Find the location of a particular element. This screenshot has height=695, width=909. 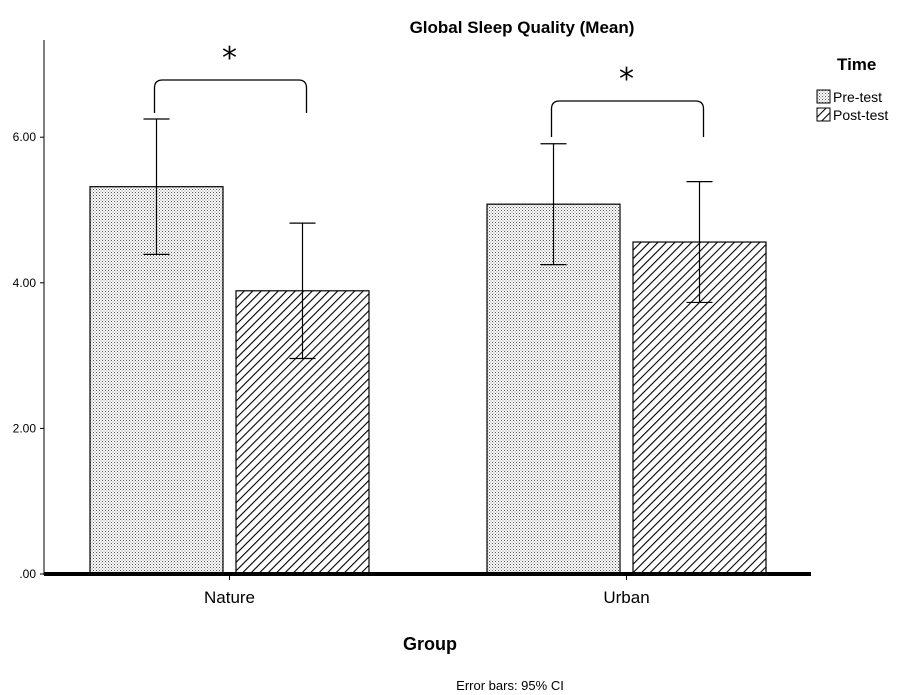

legend-label-pre-test: Pre-test is located at coordinates (857, 97).